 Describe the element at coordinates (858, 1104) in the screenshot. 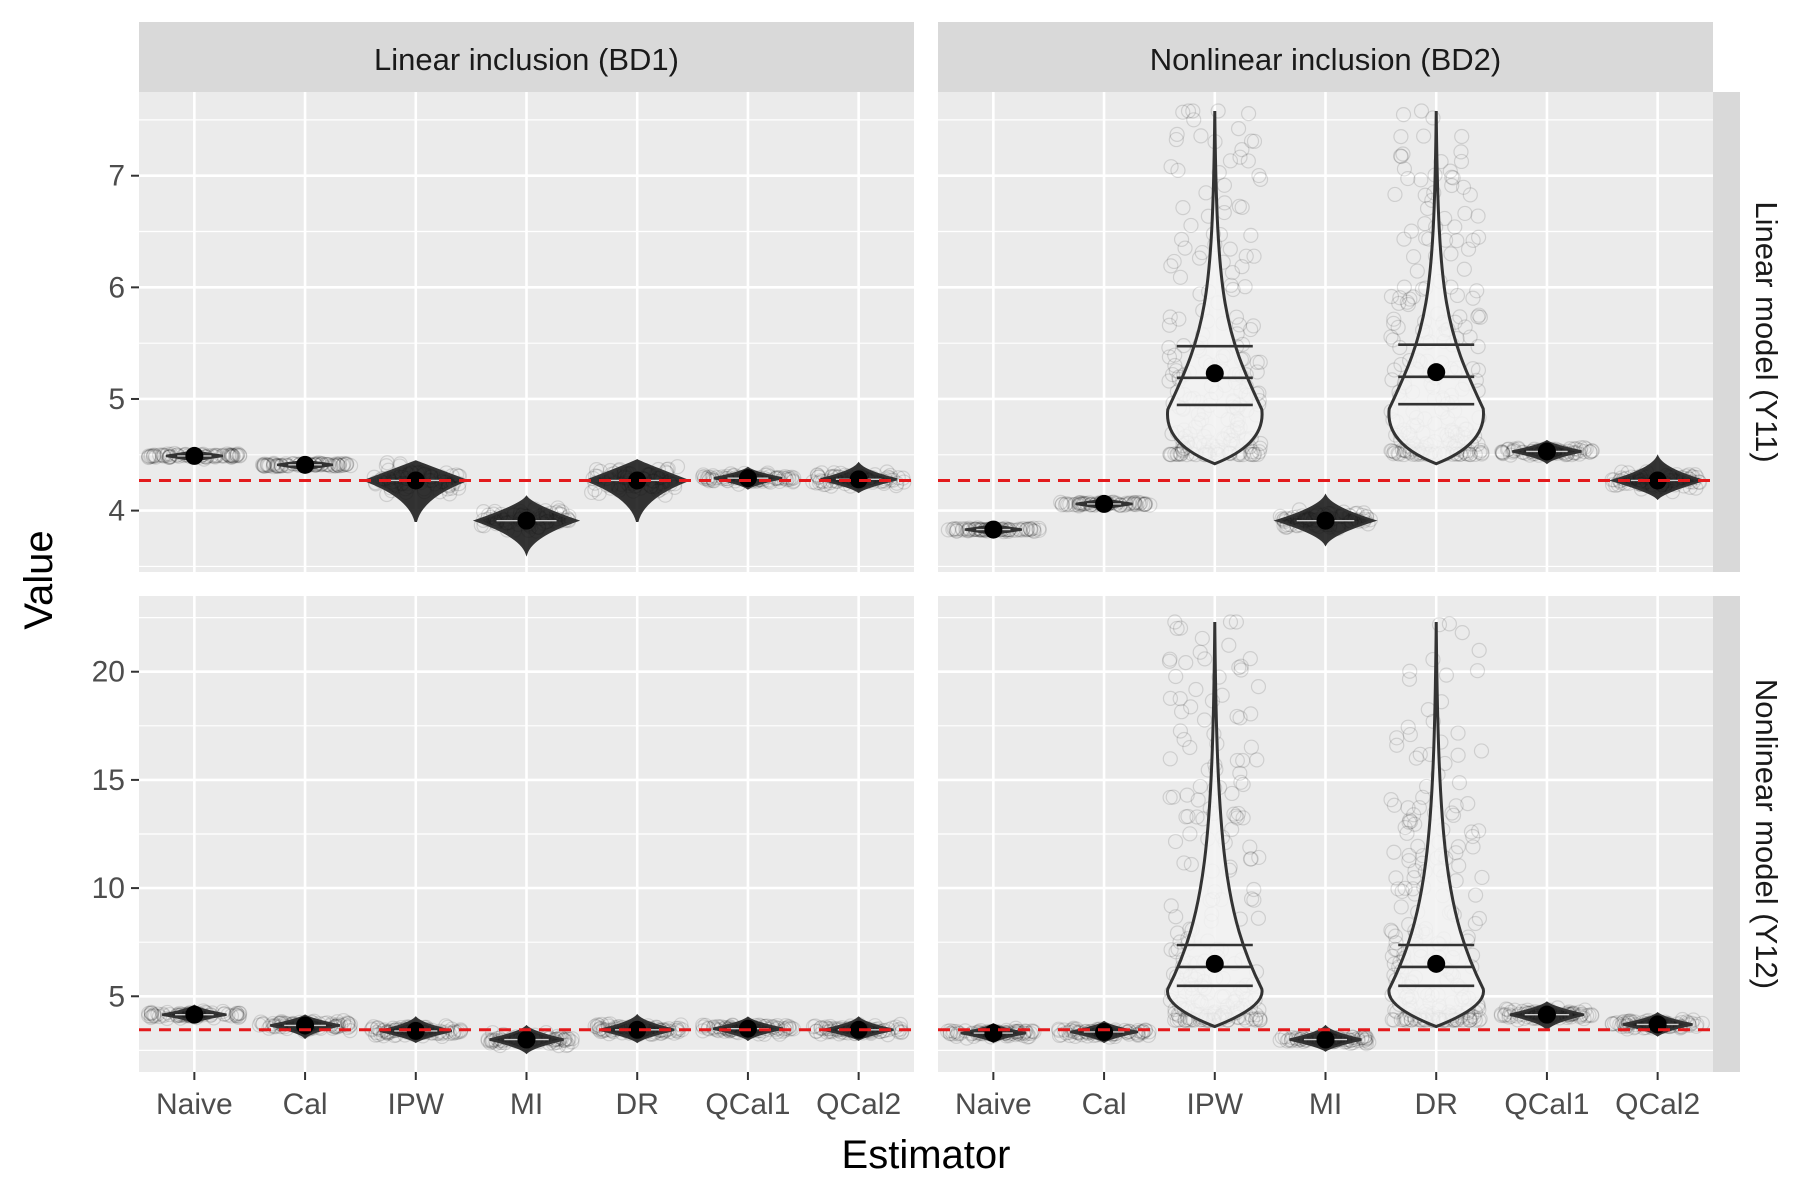

I see `x-tick-label: QCal2` at that location.